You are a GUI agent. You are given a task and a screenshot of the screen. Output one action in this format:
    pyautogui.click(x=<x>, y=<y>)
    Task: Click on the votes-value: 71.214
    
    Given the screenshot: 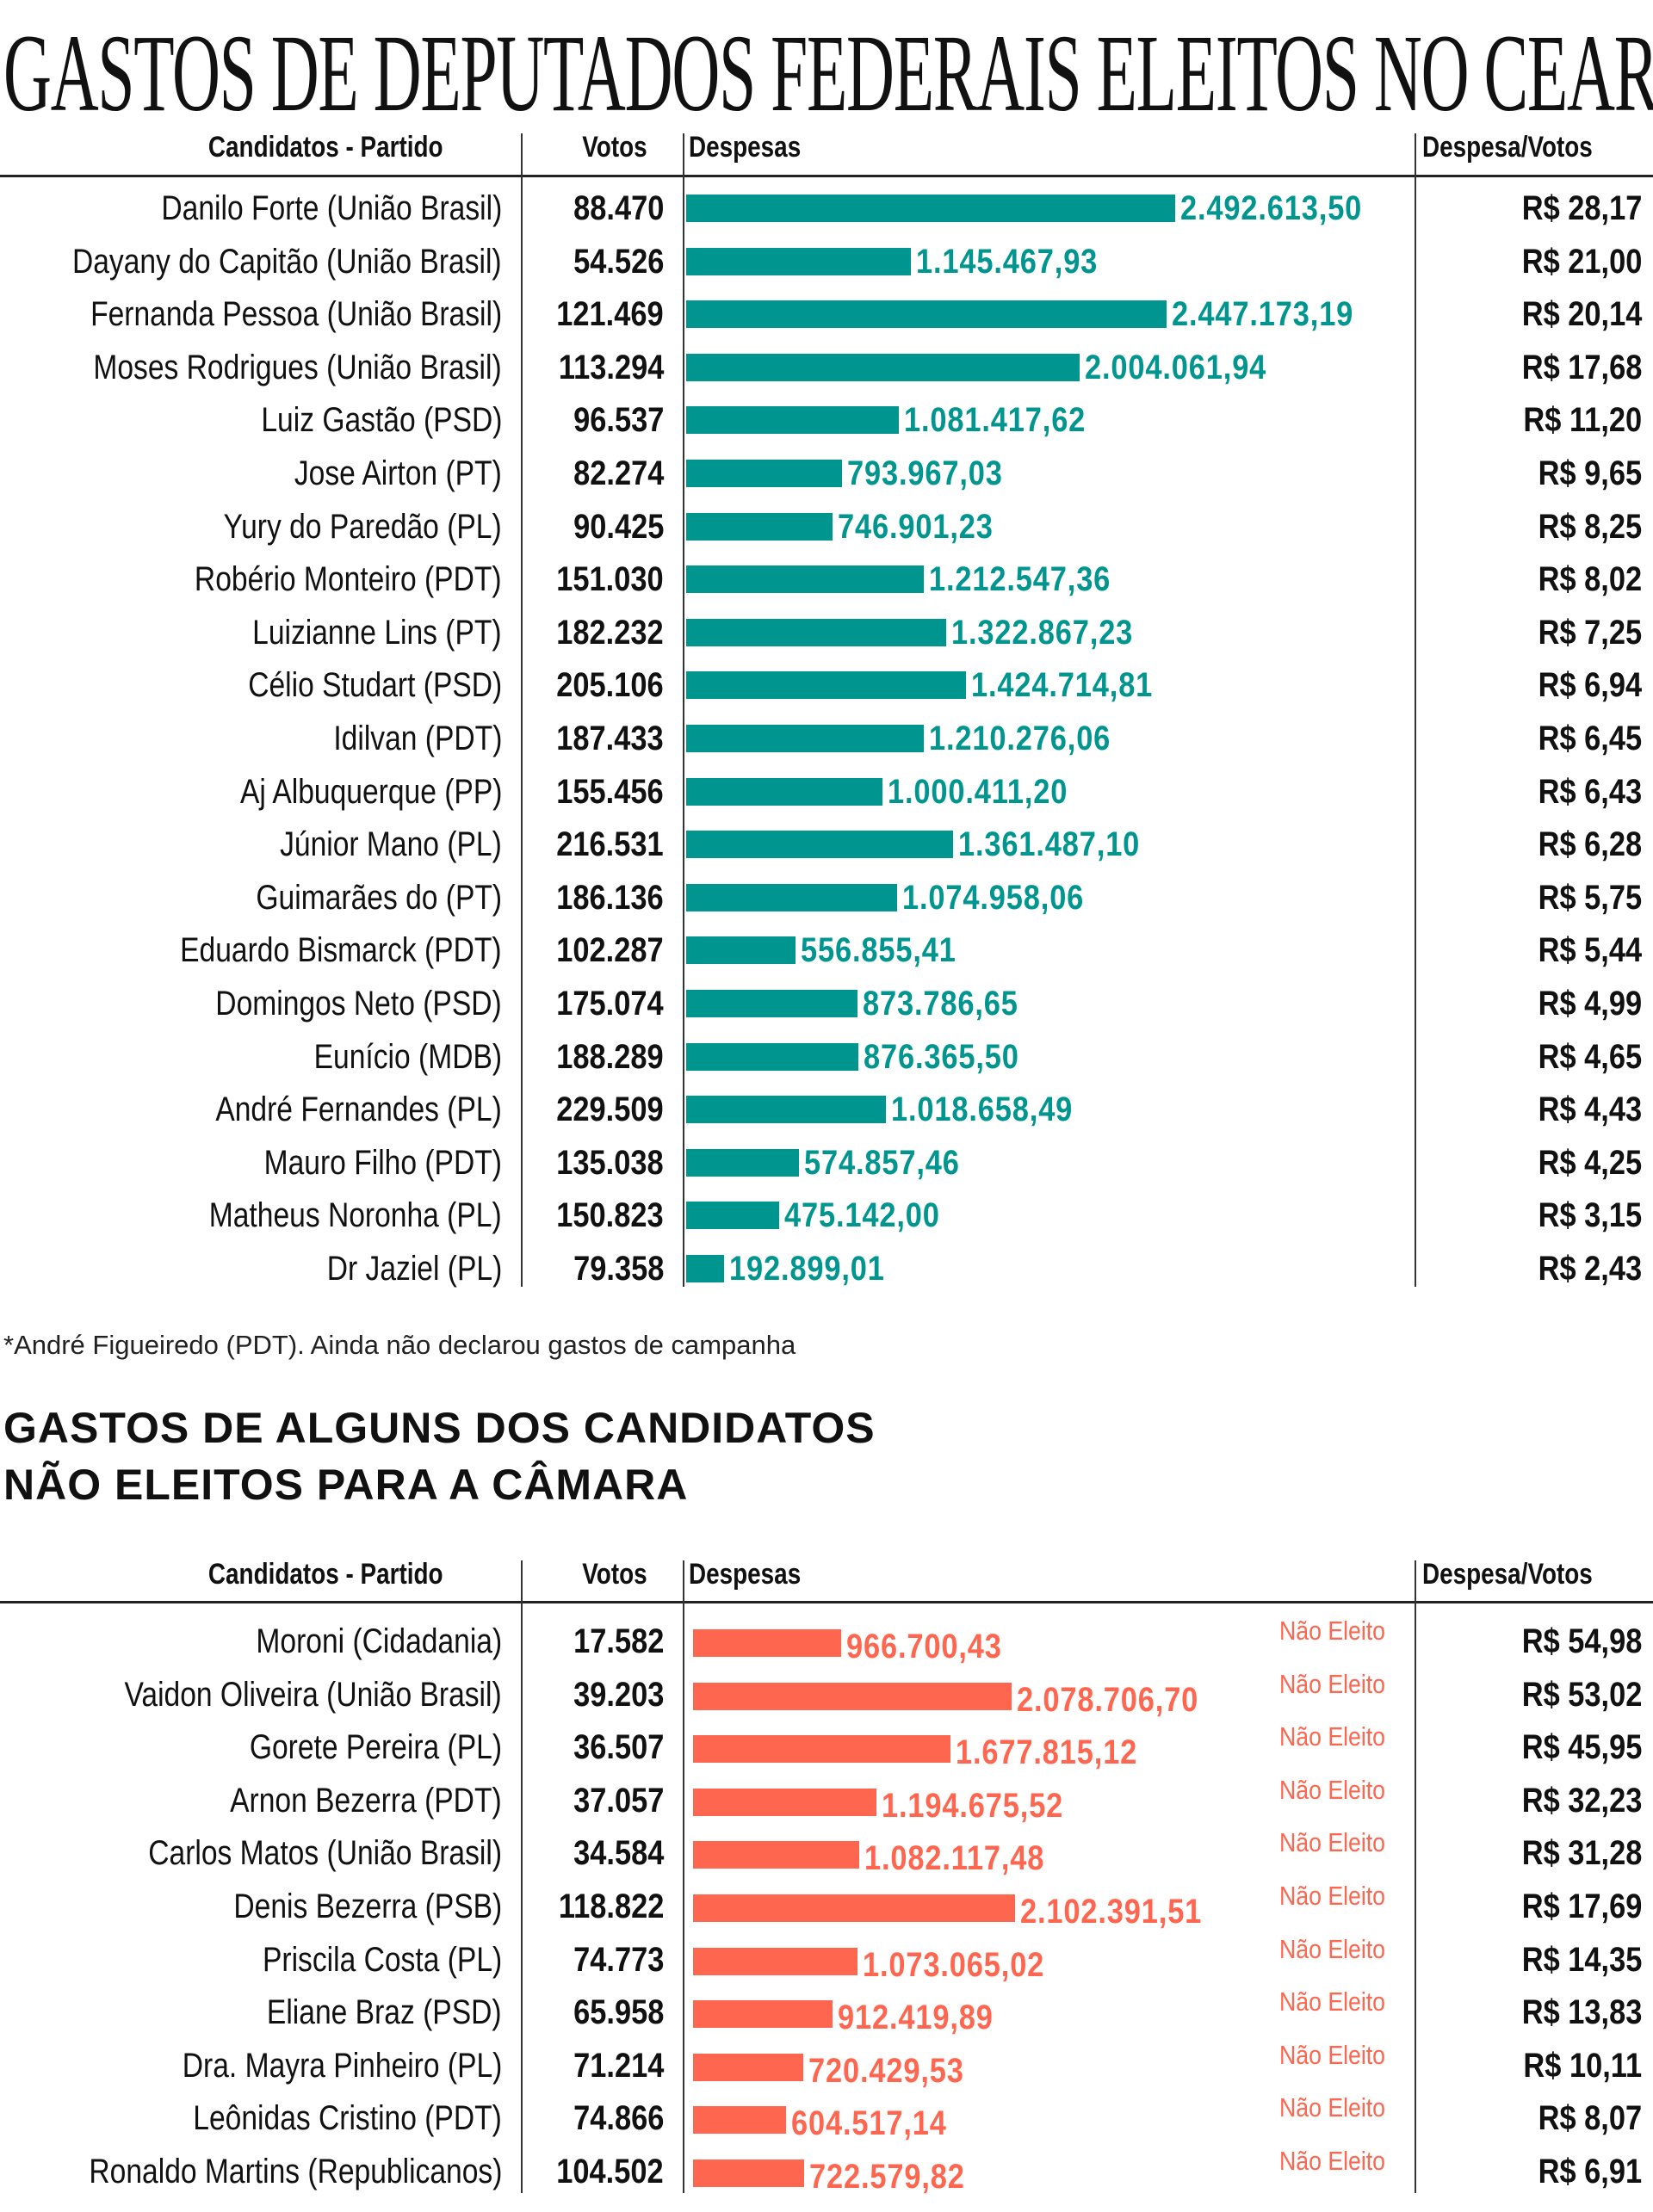 What is the action you would take?
    pyautogui.click(x=618, y=2065)
    